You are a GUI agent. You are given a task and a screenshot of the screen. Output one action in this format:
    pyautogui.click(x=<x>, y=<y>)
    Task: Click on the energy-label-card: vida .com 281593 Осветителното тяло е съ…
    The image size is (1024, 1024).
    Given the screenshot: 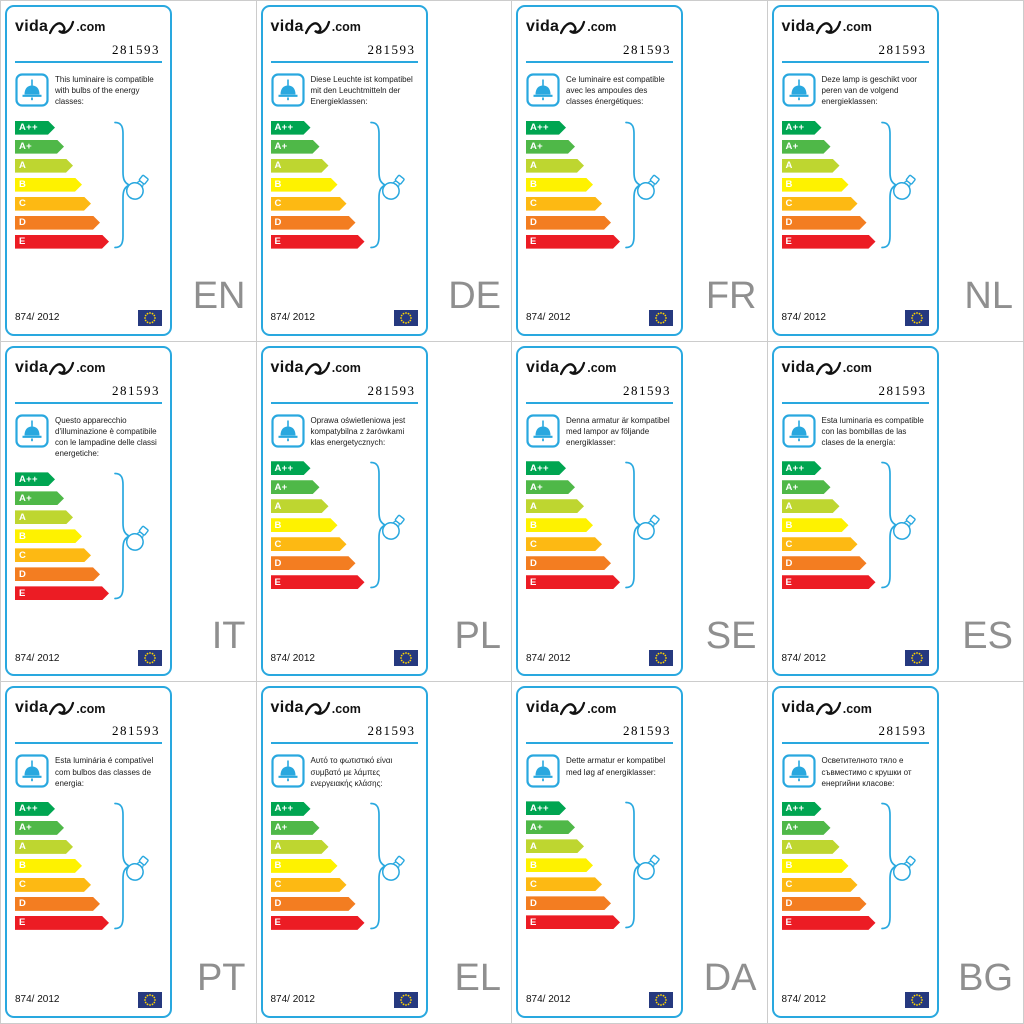 What is the action you would take?
    pyautogui.click(x=855, y=852)
    